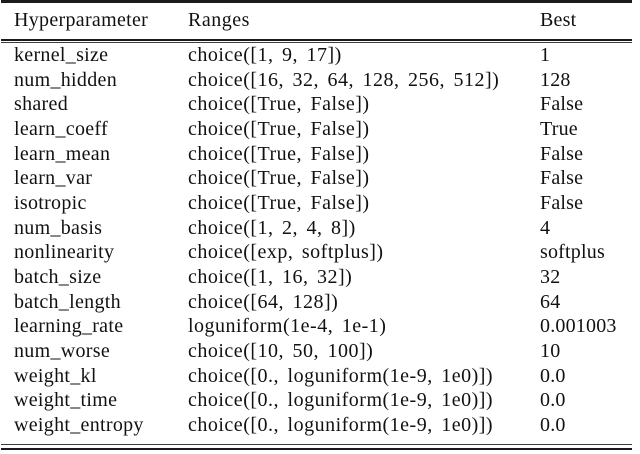 Image resolution: width=640 pixels, height=454 pixels. I want to click on range-value: choice([16, 32, 64, 128, 256, 512]), so click(344, 79).